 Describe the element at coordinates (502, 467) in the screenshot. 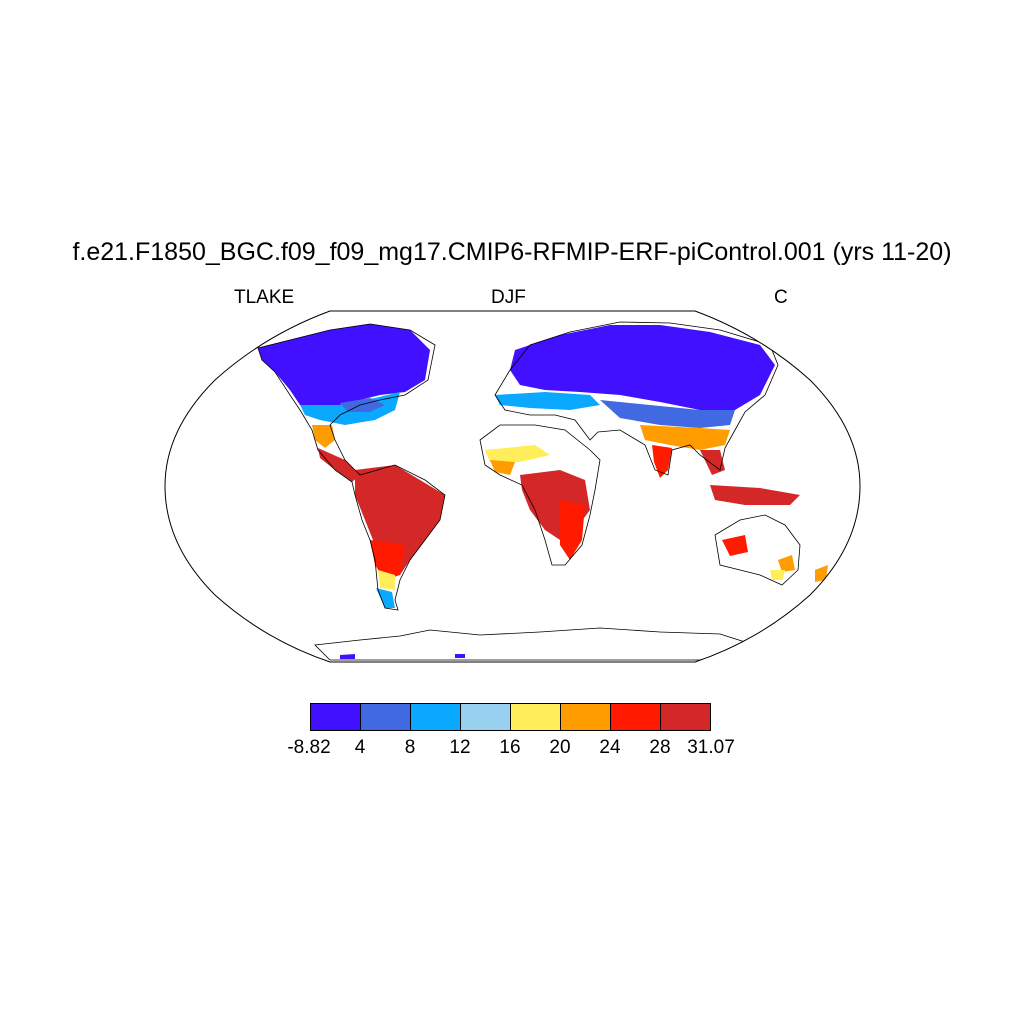

I see `west-africa-hot` at that location.